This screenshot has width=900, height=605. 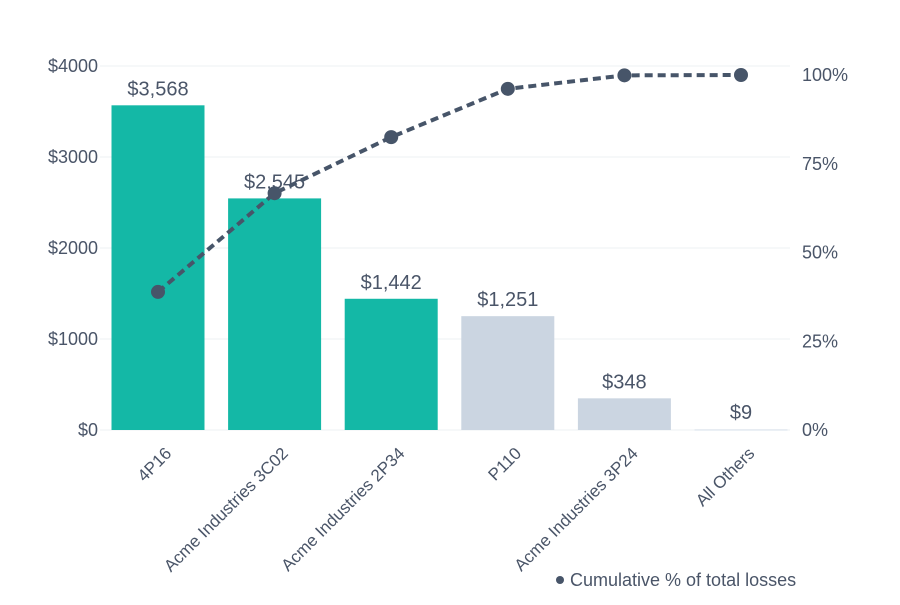 What do you see at coordinates (155, 465) in the screenshot?
I see `x-tick-label: 4P16` at bounding box center [155, 465].